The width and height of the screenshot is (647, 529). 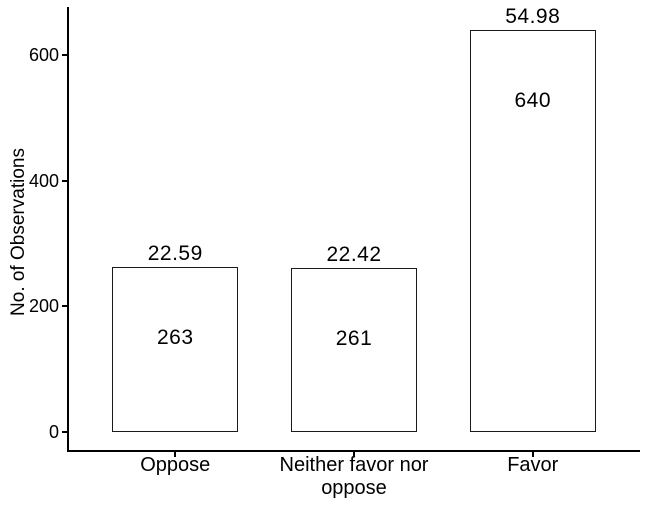 What do you see at coordinates (43, 306) in the screenshot?
I see `y-tick-label: 200` at bounding box center [43, 306].